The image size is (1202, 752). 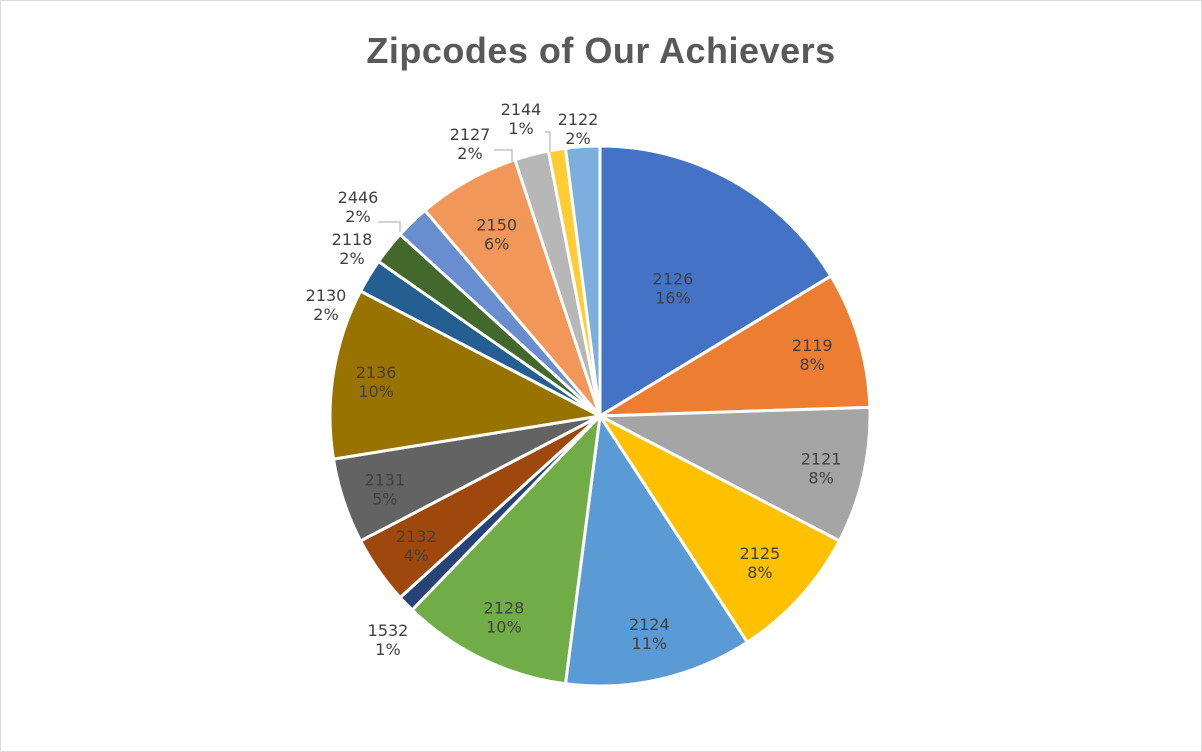 I want to click on slice-label-2132: 2132 4%, so click(x=416, y=546).